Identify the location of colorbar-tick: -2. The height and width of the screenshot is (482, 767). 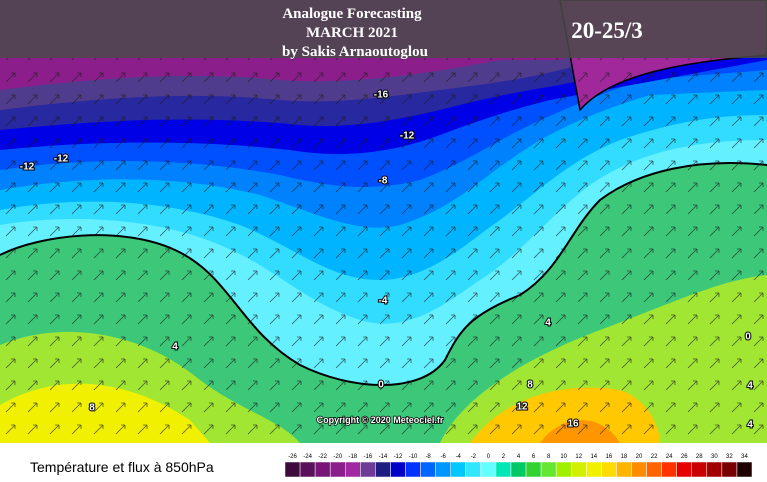
(474, 457).